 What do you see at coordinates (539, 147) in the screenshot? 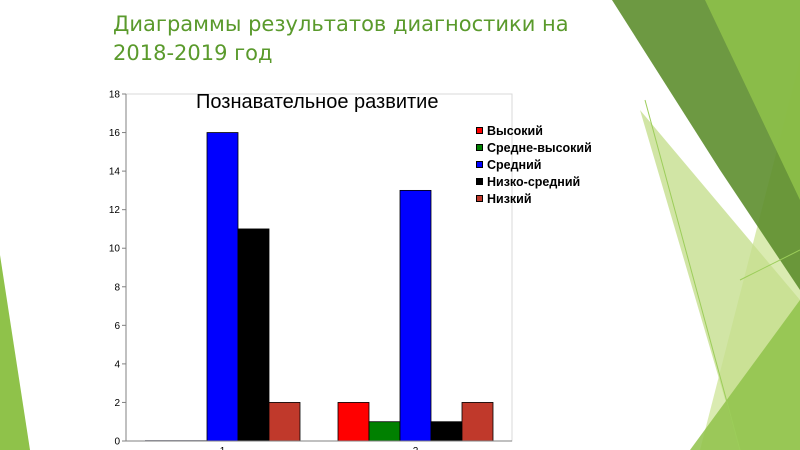
I see `legend-label: Средне-высокий` at bounding box center [539, 147].